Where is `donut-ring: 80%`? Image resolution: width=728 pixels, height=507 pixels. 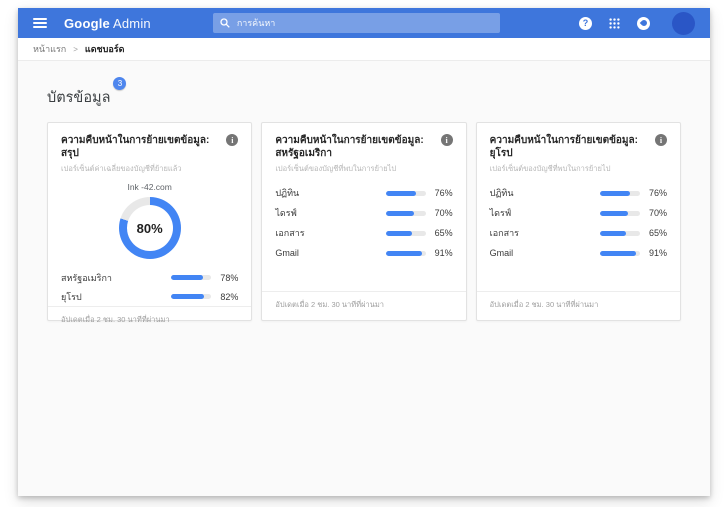 donut-ring: 80% is located at coordinates (149, 228).